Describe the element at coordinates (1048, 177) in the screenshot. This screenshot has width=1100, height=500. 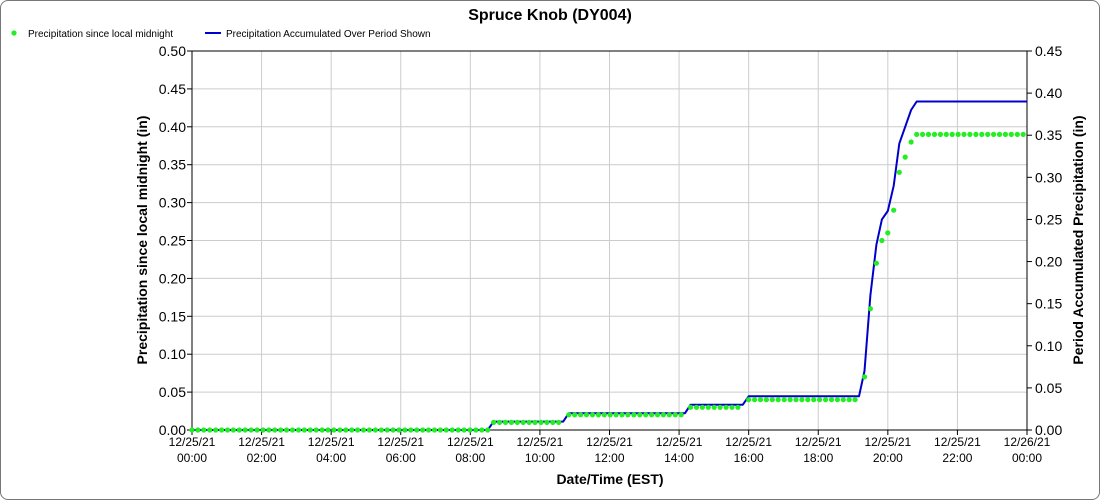
I see `right-tick-label: 0.30` at that location.